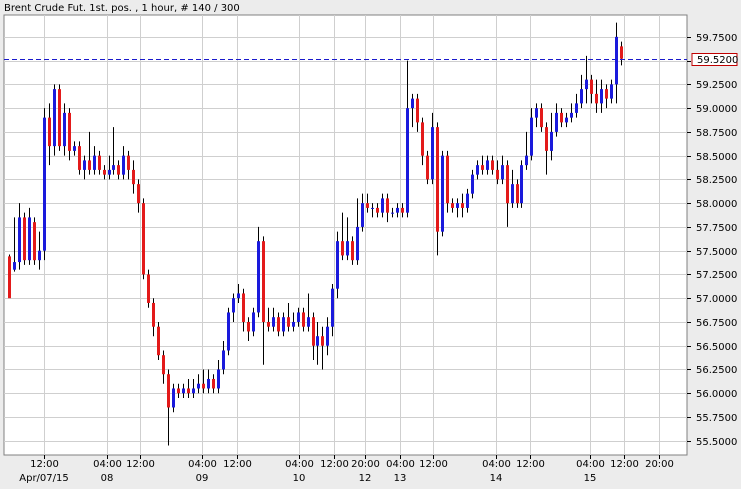 The image size is (741, 489). I want to click on y-tick-label: 57.7500, so click(716, 228).